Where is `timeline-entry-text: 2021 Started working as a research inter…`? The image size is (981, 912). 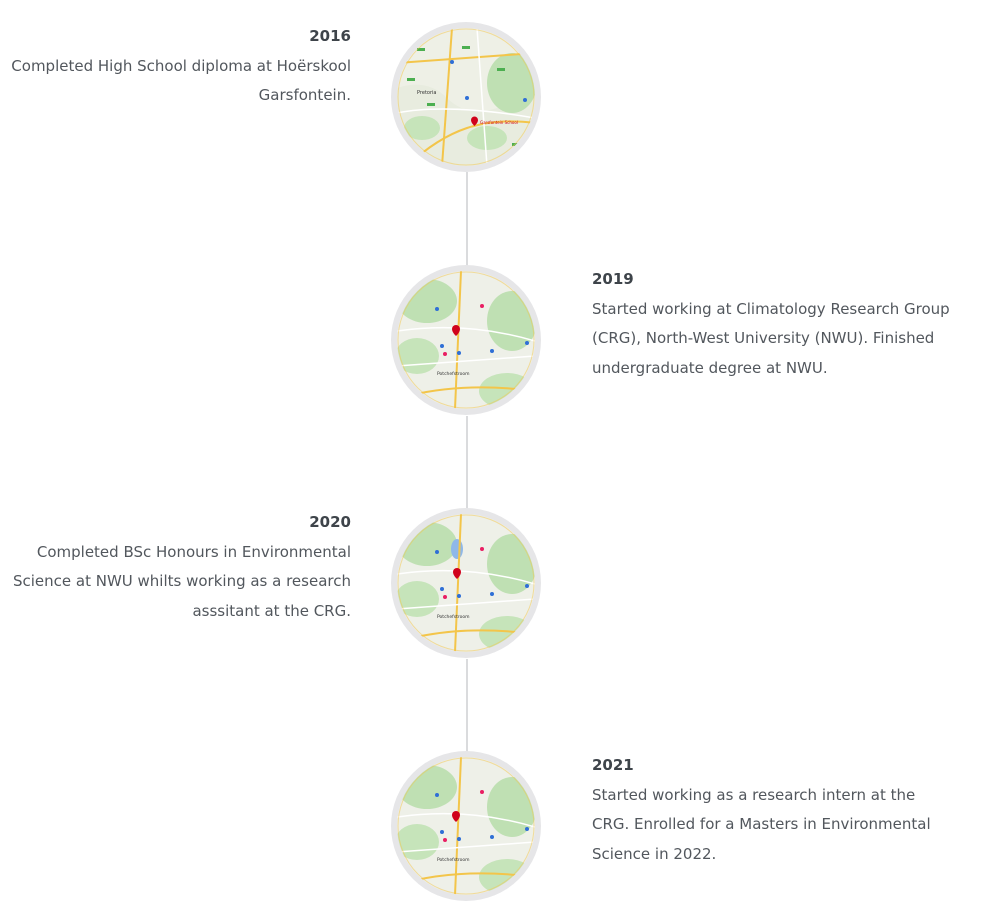
timeline-entry-text: 2021 Started working as a research inter… is located at coordinates (777, 810).